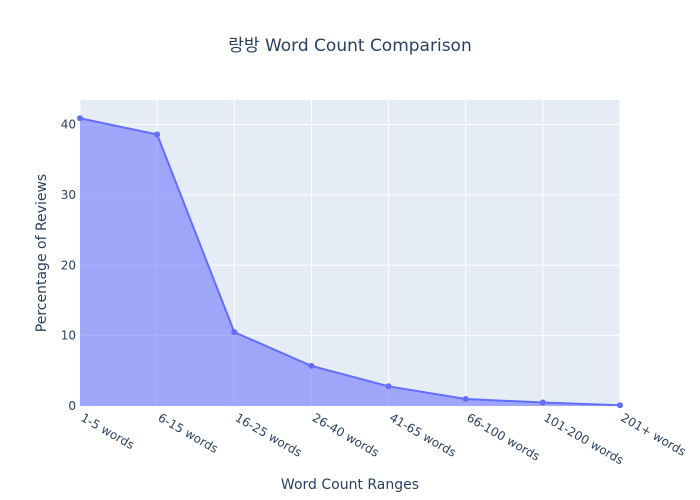 Image resolution: width=700 pixels, height=500 pixels. Describe the element at coordinates (108, 431) in the screenshot. I see `x-tick-label: 1-5 words` at that location.